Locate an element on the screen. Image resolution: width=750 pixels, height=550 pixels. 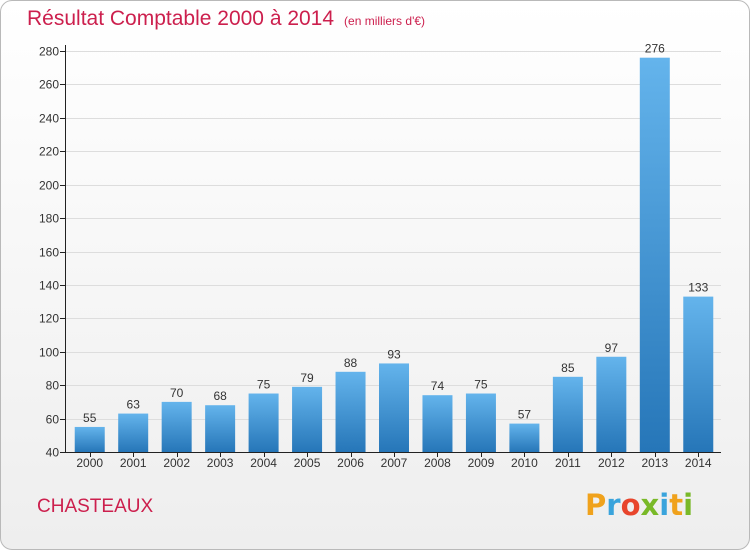
value-label-2003: 68 is located at coordinates (220, 396).